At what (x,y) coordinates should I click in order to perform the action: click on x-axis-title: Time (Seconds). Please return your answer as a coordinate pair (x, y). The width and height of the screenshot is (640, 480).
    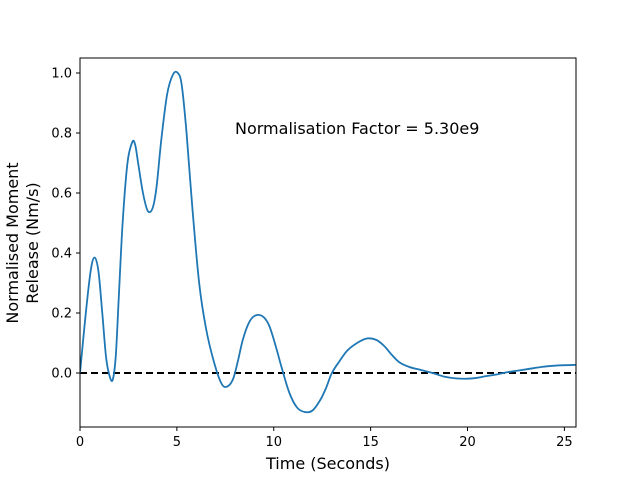
    Looking at the image, I should click on (327, 463).